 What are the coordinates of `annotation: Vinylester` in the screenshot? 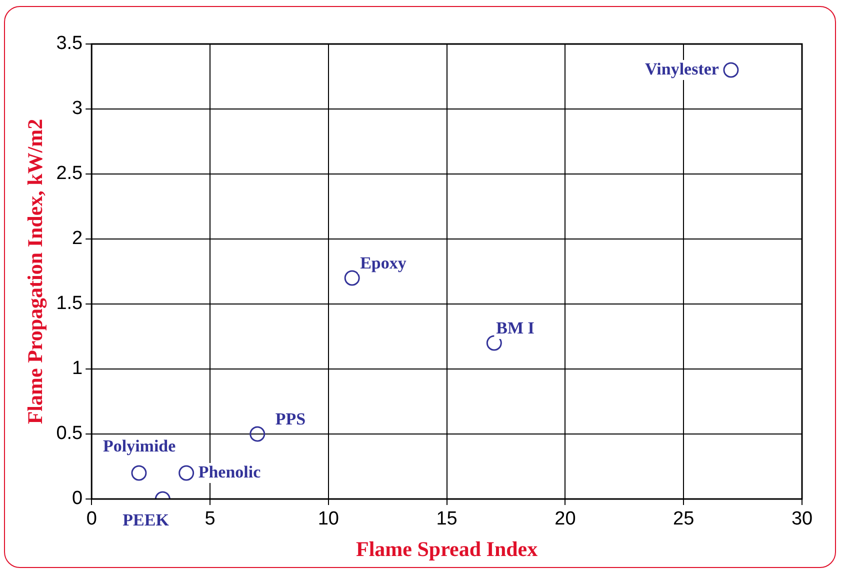 It's located at (682, 68).